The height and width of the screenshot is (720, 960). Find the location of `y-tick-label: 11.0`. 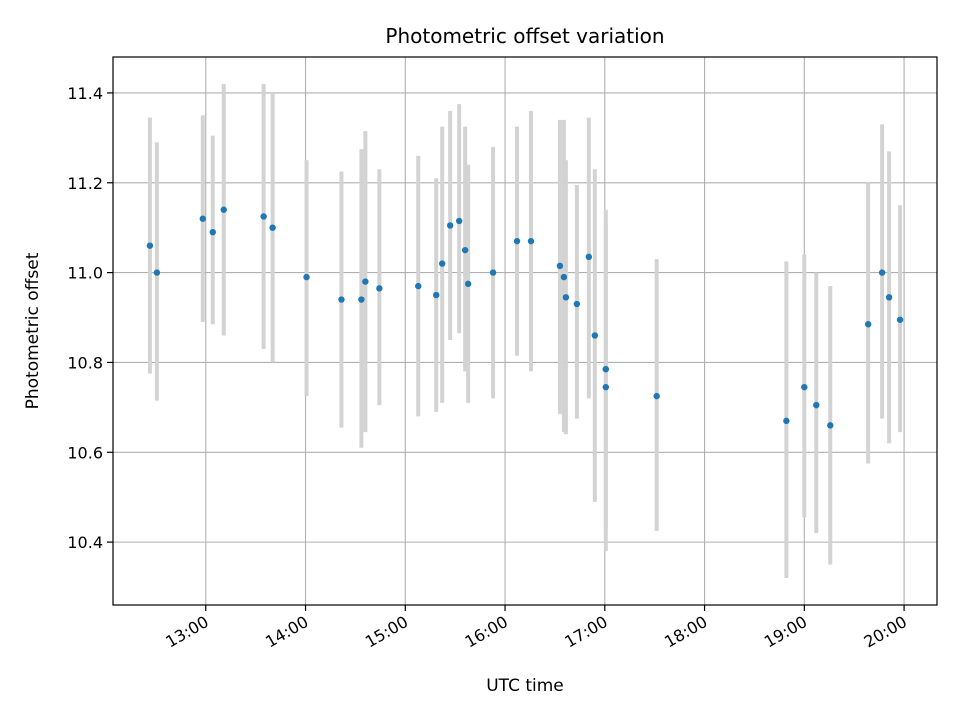

y-tick-label: 11.0 is located at coordinates (85, 273).